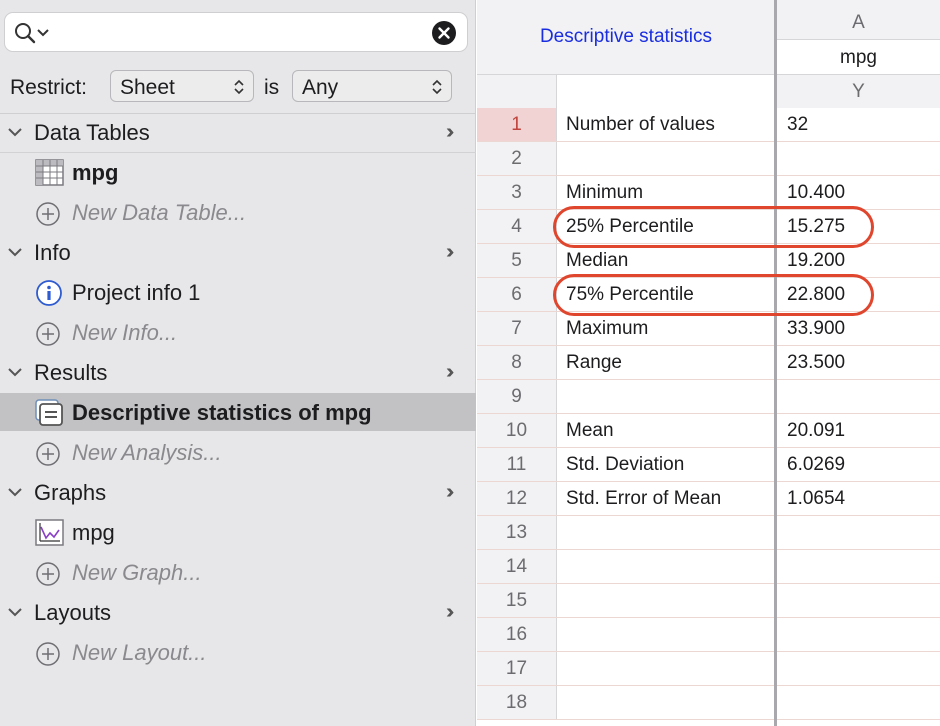 Image resolution: width=940 pixels, height=726 pixels. I want to click on table-row: 7 Maximum 33.900, so click(708, 329).